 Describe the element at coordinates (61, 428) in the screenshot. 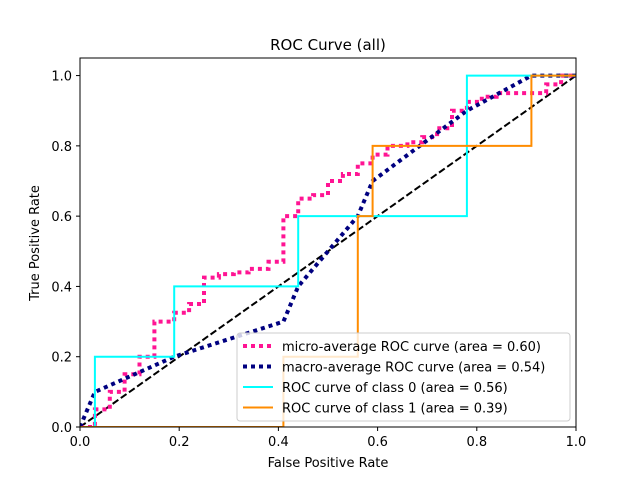

I see `y-tick-label: 0.0` at that location.